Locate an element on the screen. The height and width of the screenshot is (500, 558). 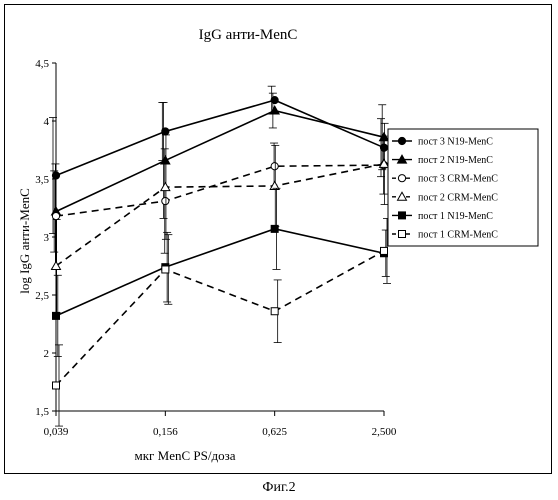
legend-label: пост 3 CRM-MenC is located at coordinates (458, 179).